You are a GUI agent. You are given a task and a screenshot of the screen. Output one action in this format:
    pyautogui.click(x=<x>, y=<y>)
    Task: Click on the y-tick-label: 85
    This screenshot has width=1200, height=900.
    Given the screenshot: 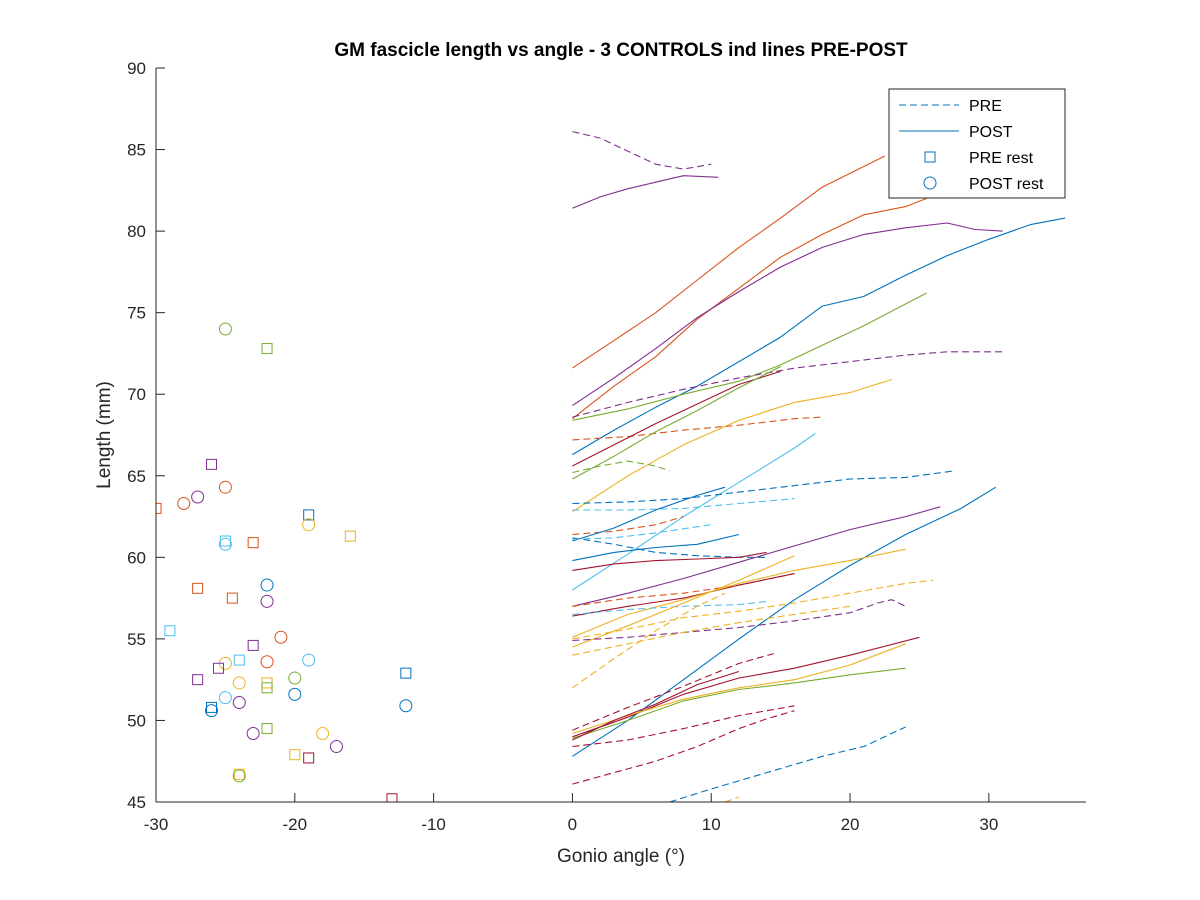 What is the action you would take?
    pyautogui.click(x=136, y=150)
    